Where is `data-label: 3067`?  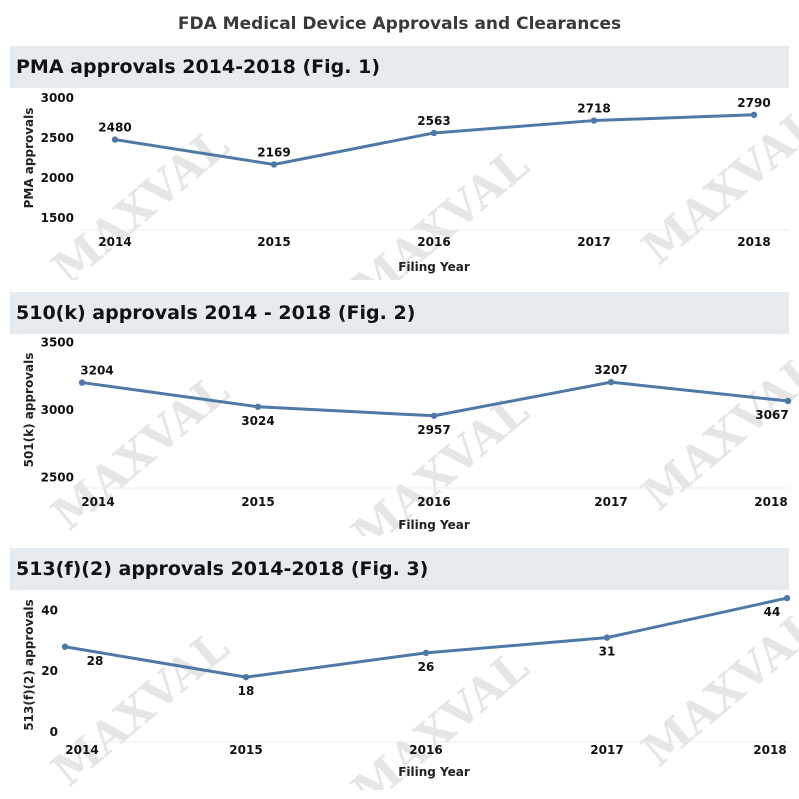 data-label: 3067 is located at coordinates (771, 415).